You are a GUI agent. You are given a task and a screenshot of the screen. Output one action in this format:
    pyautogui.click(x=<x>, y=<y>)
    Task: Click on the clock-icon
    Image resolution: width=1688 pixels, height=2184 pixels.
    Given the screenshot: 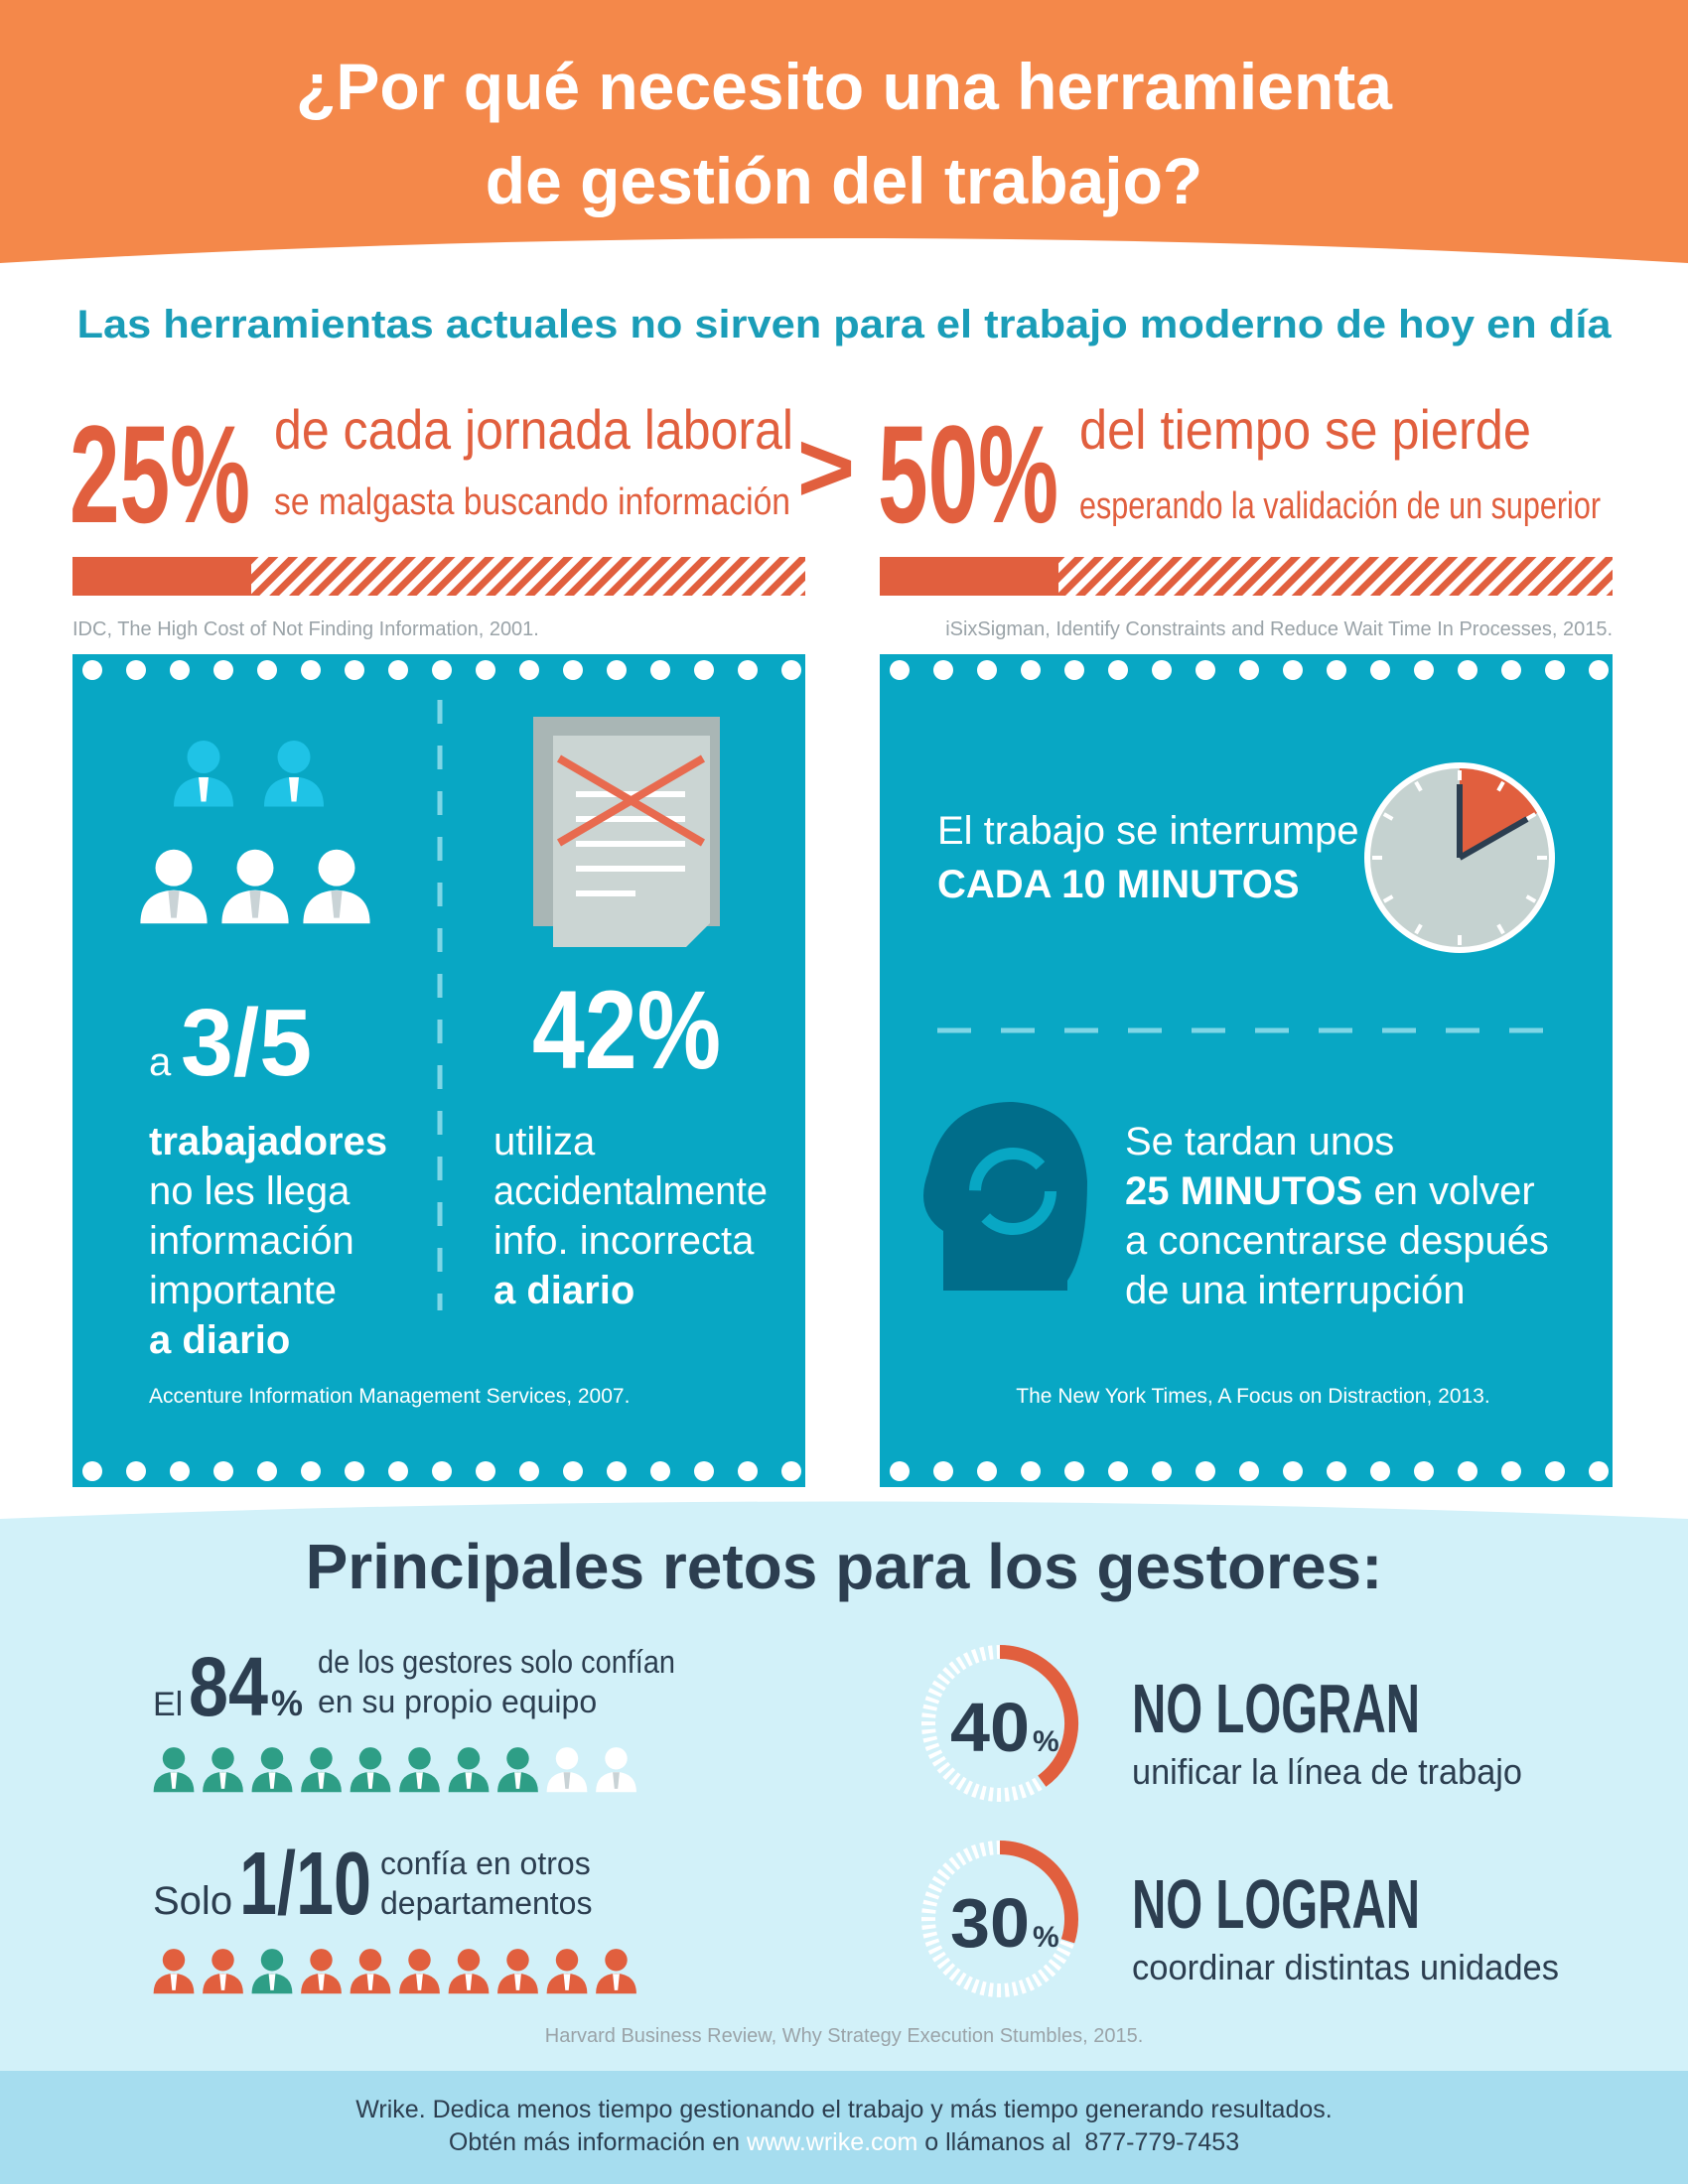 What is the action you would take?
    pyautogui.click(x=1459, y=857)
    